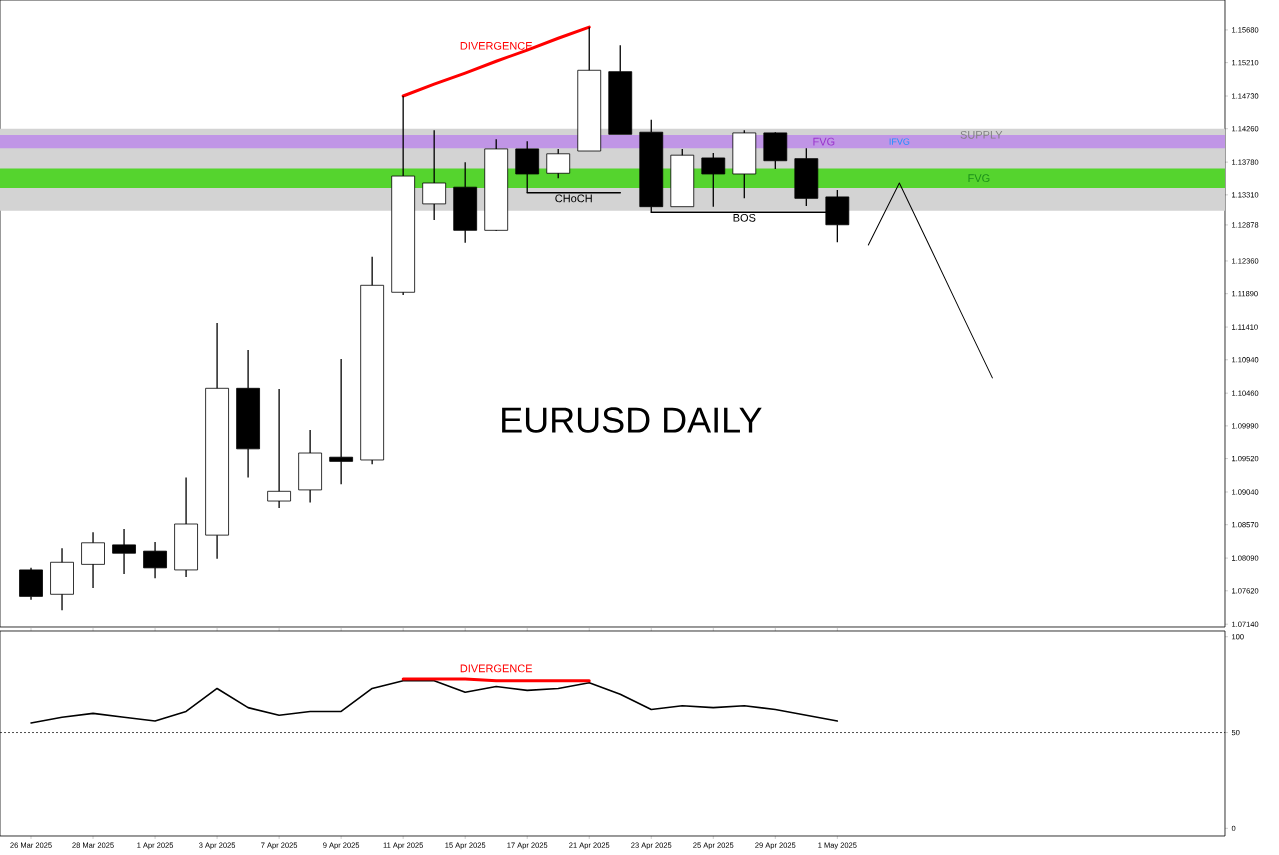 The width and height of the screenshot is (1279, 855). Describe the element at coordinates (744, 217) in the screenshot. I see `series-label: BOS` at that location.